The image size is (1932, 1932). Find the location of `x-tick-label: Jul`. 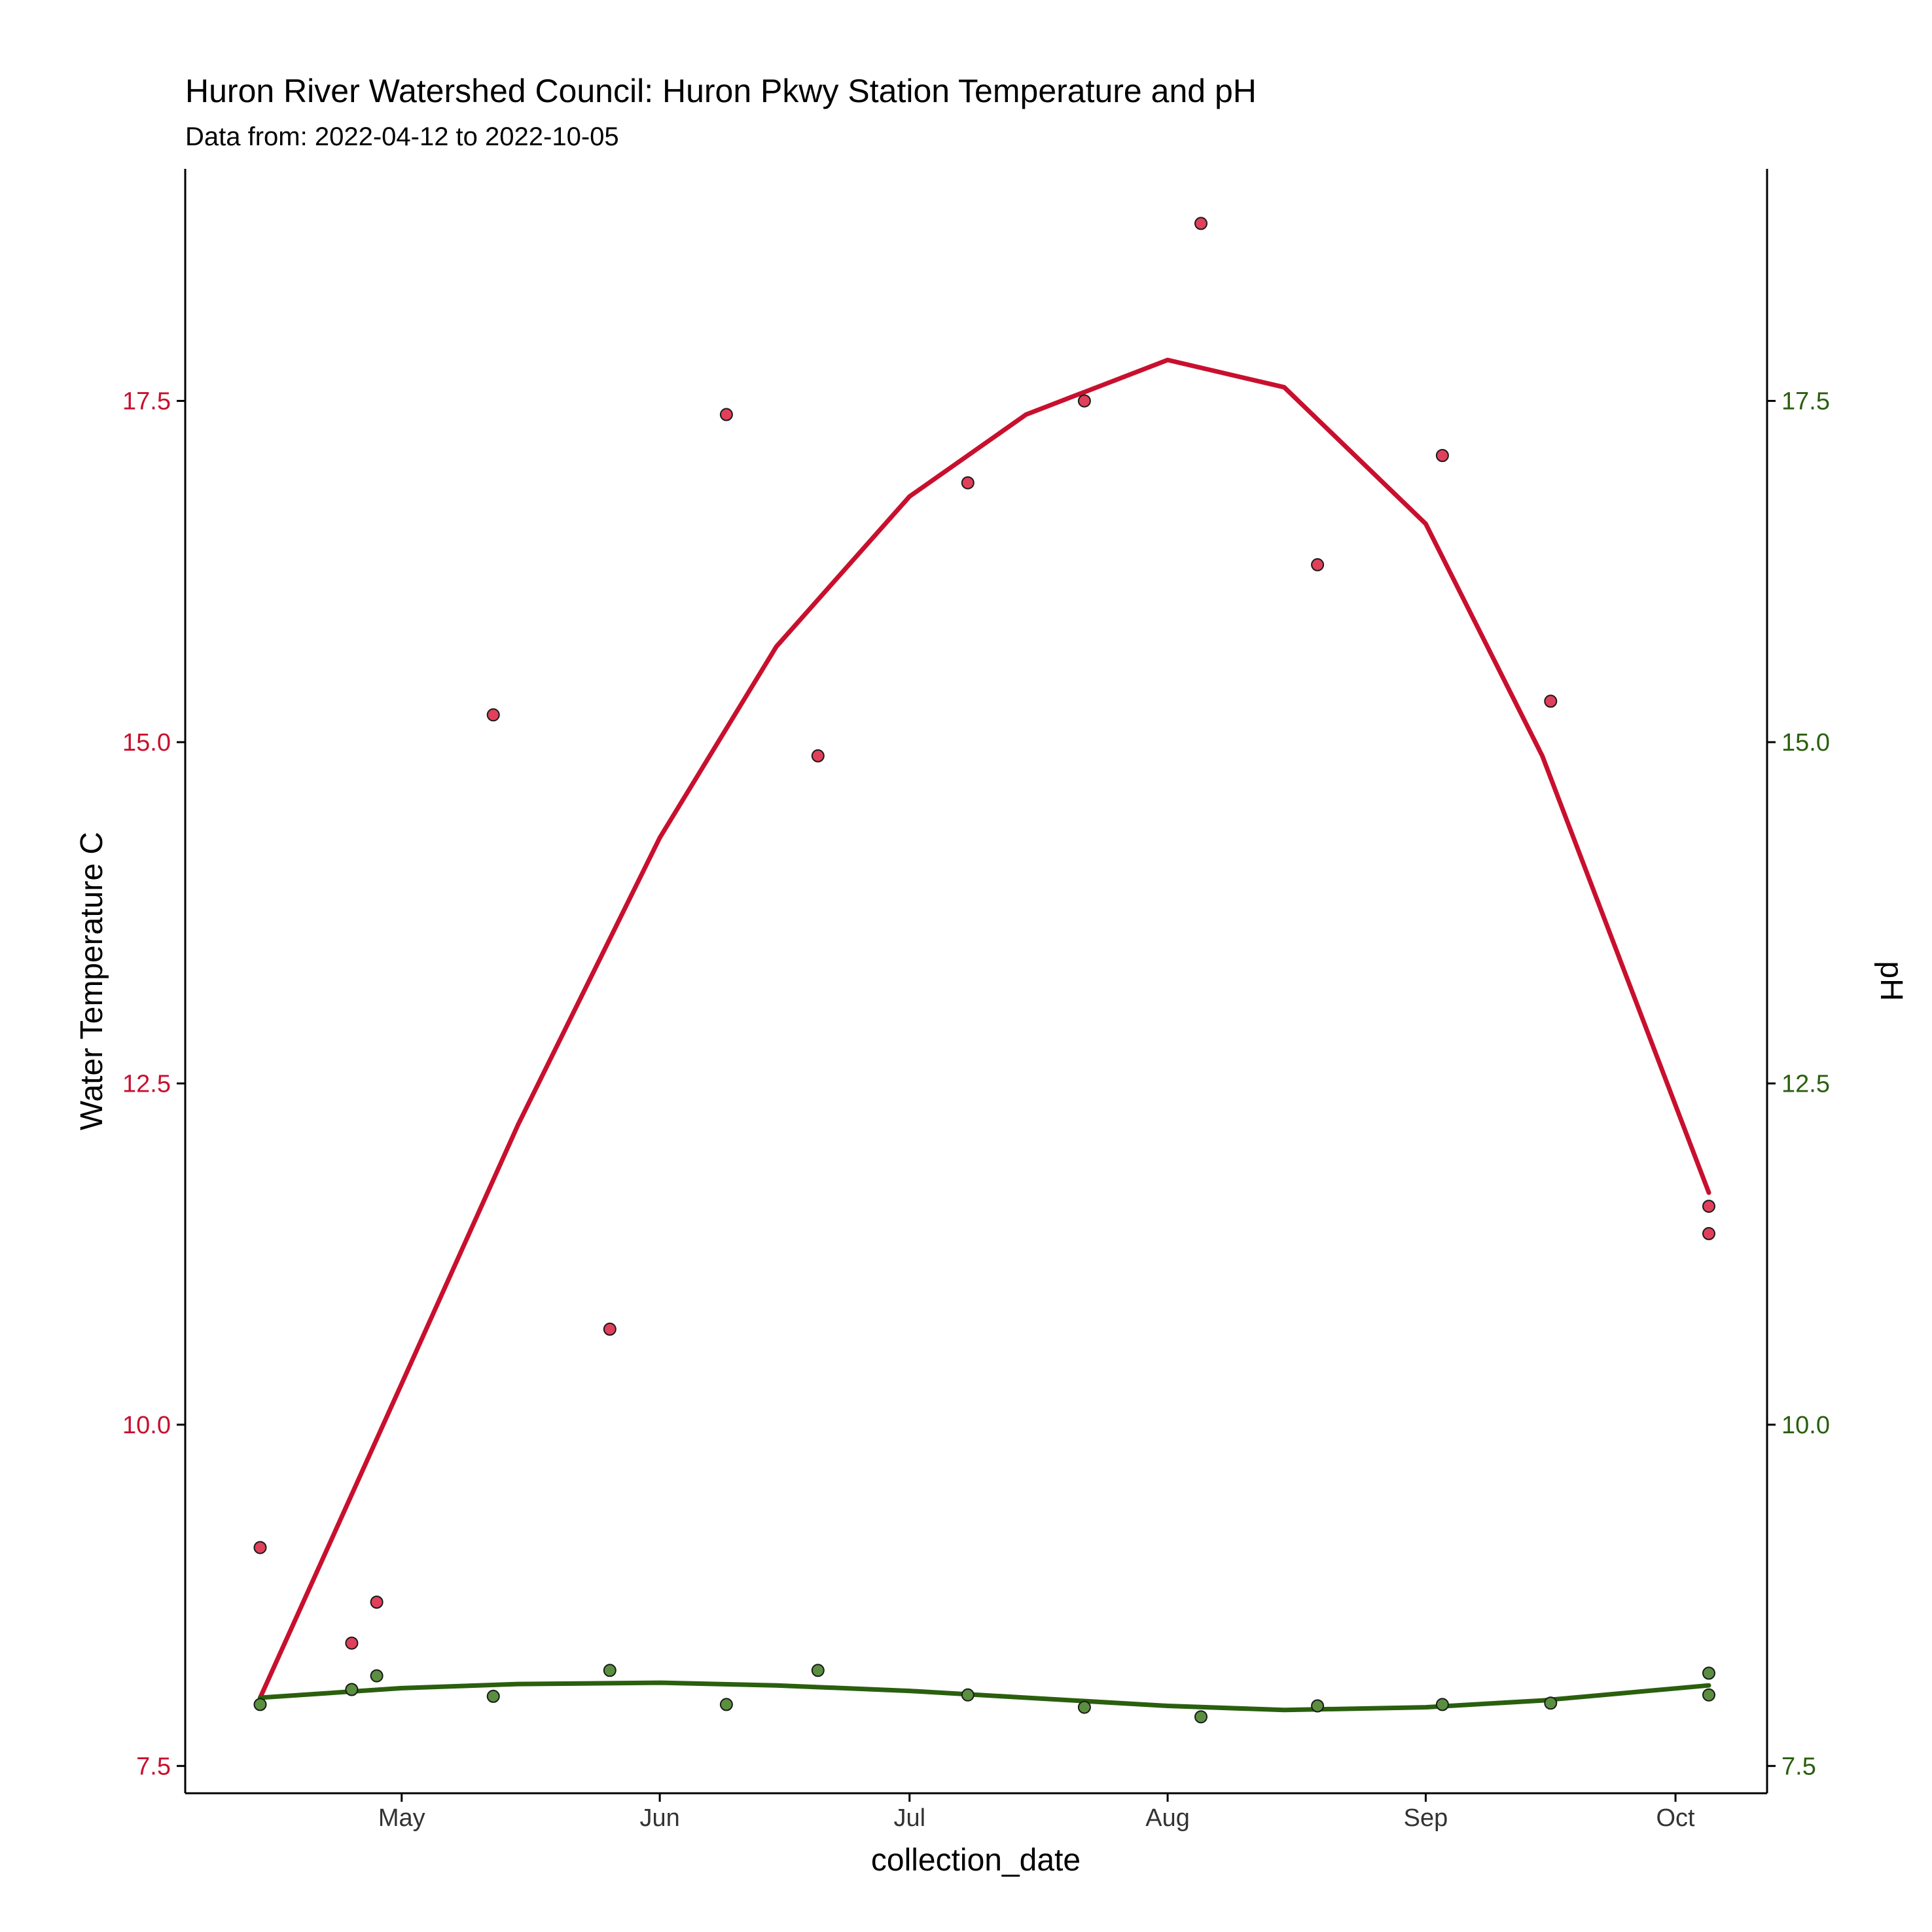

x-tick-label: Jul is located at coordinates (909, 1818).